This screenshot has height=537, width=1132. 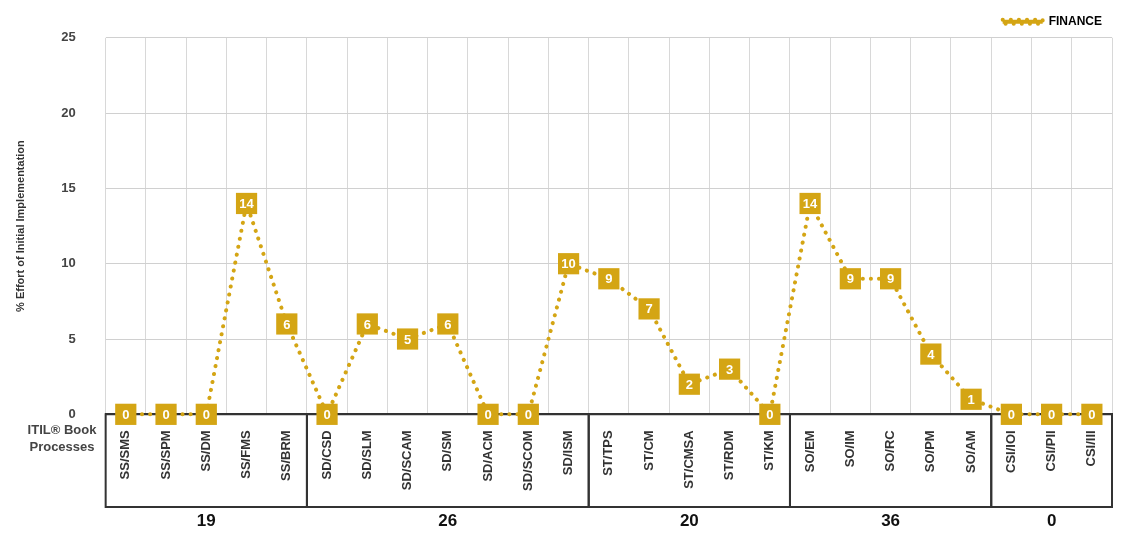 I want to click on data-label: 2, so click(x=689, y=384).